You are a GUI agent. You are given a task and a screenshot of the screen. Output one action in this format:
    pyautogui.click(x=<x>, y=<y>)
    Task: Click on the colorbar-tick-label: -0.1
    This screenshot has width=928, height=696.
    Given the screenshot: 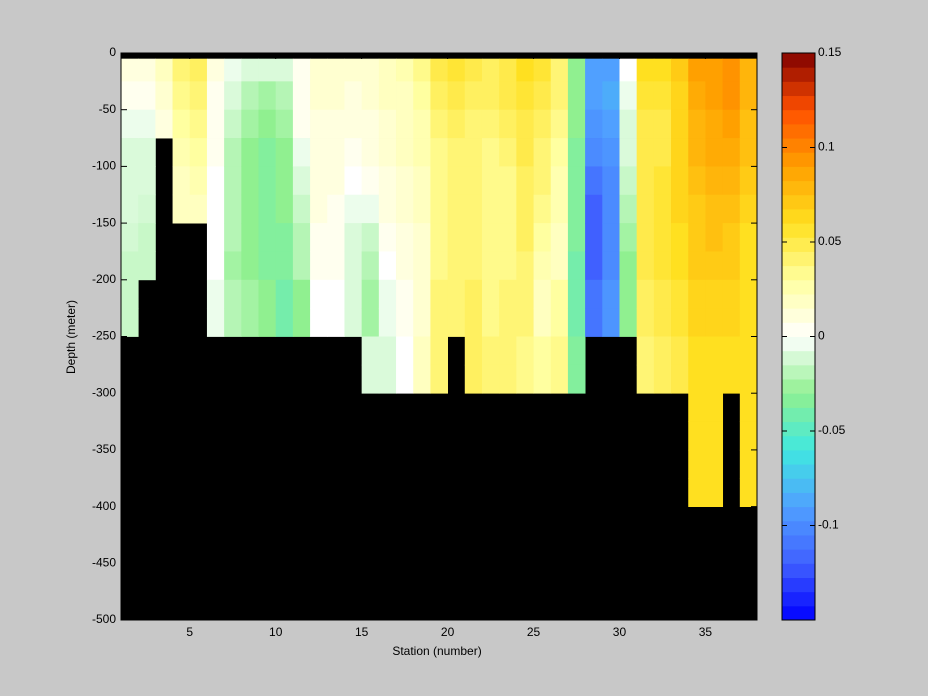 What is the action you would take?
    pyautogui.click(x=828, y=525)
    